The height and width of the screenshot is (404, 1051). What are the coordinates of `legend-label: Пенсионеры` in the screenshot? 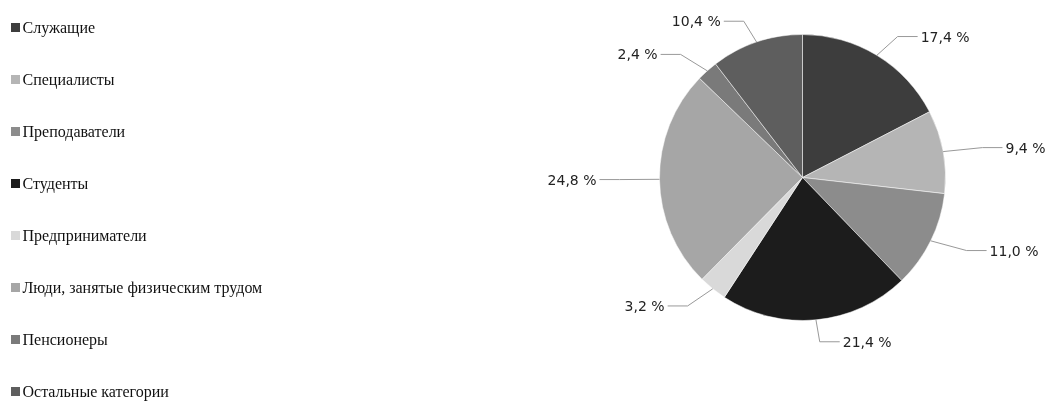 It's located at (65, 340).